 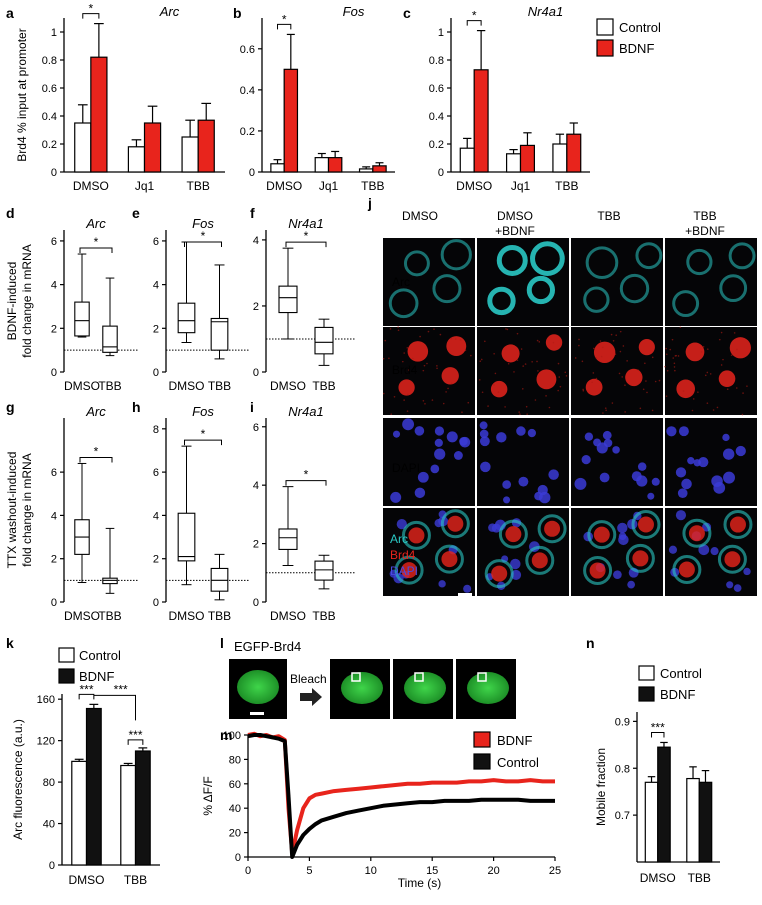 What do you see at coordinates (27, 509) in the screenshot?
I see `y-label2-g: fold change in mRNA` at bounding box center [27, 509].